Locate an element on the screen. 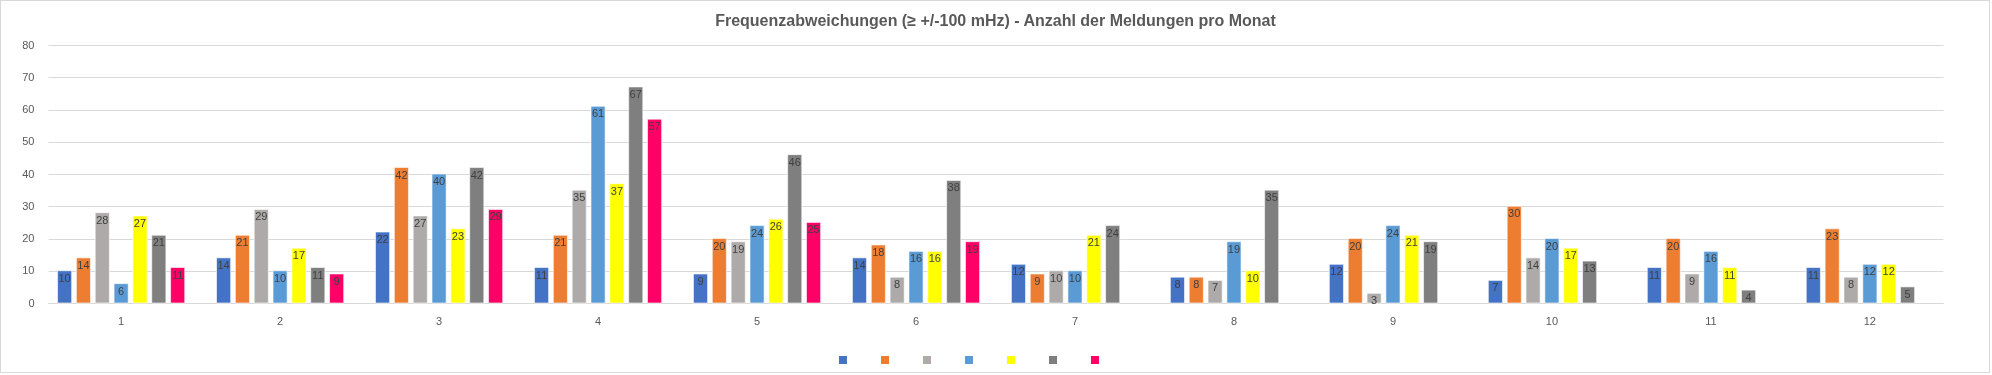 This screenshot has height=375, width=1992. data-label: 3 is located at coordinates (1374, 300).